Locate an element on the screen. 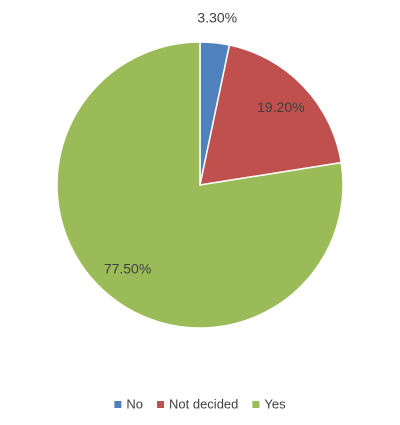 The height and width of the screenshot is (425, 400). data-label: 77.50% is located at coordinates (127, 269).